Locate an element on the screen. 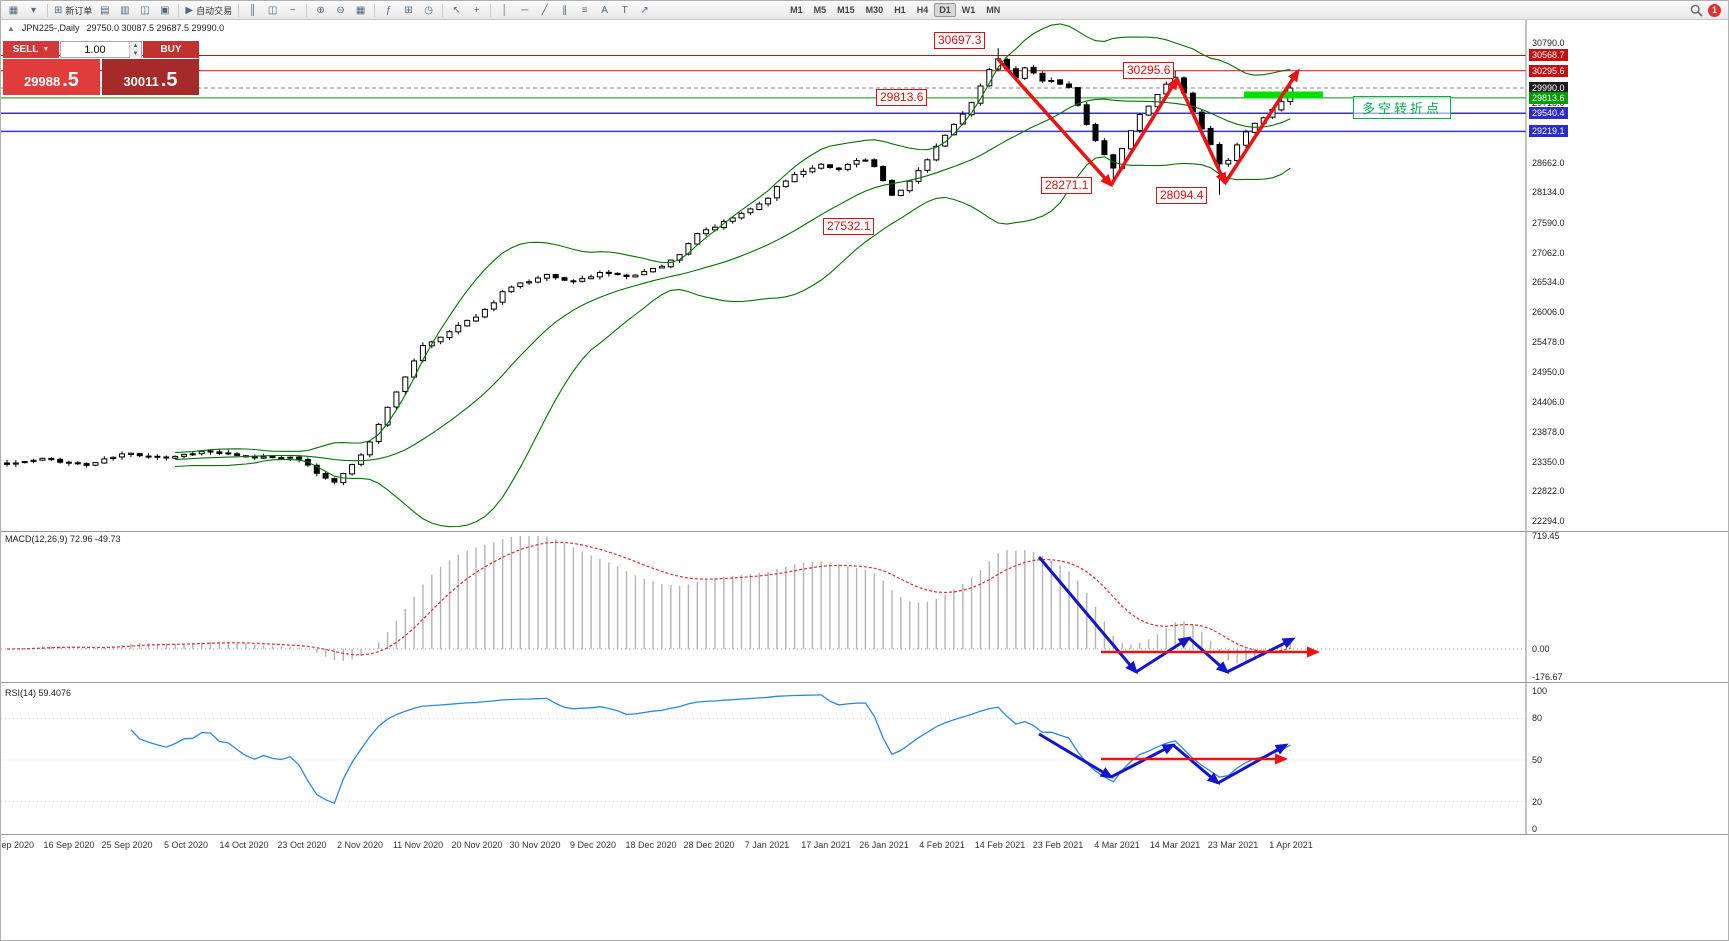  tile-windows-button: ▦ is located at coordinates (360, 10).